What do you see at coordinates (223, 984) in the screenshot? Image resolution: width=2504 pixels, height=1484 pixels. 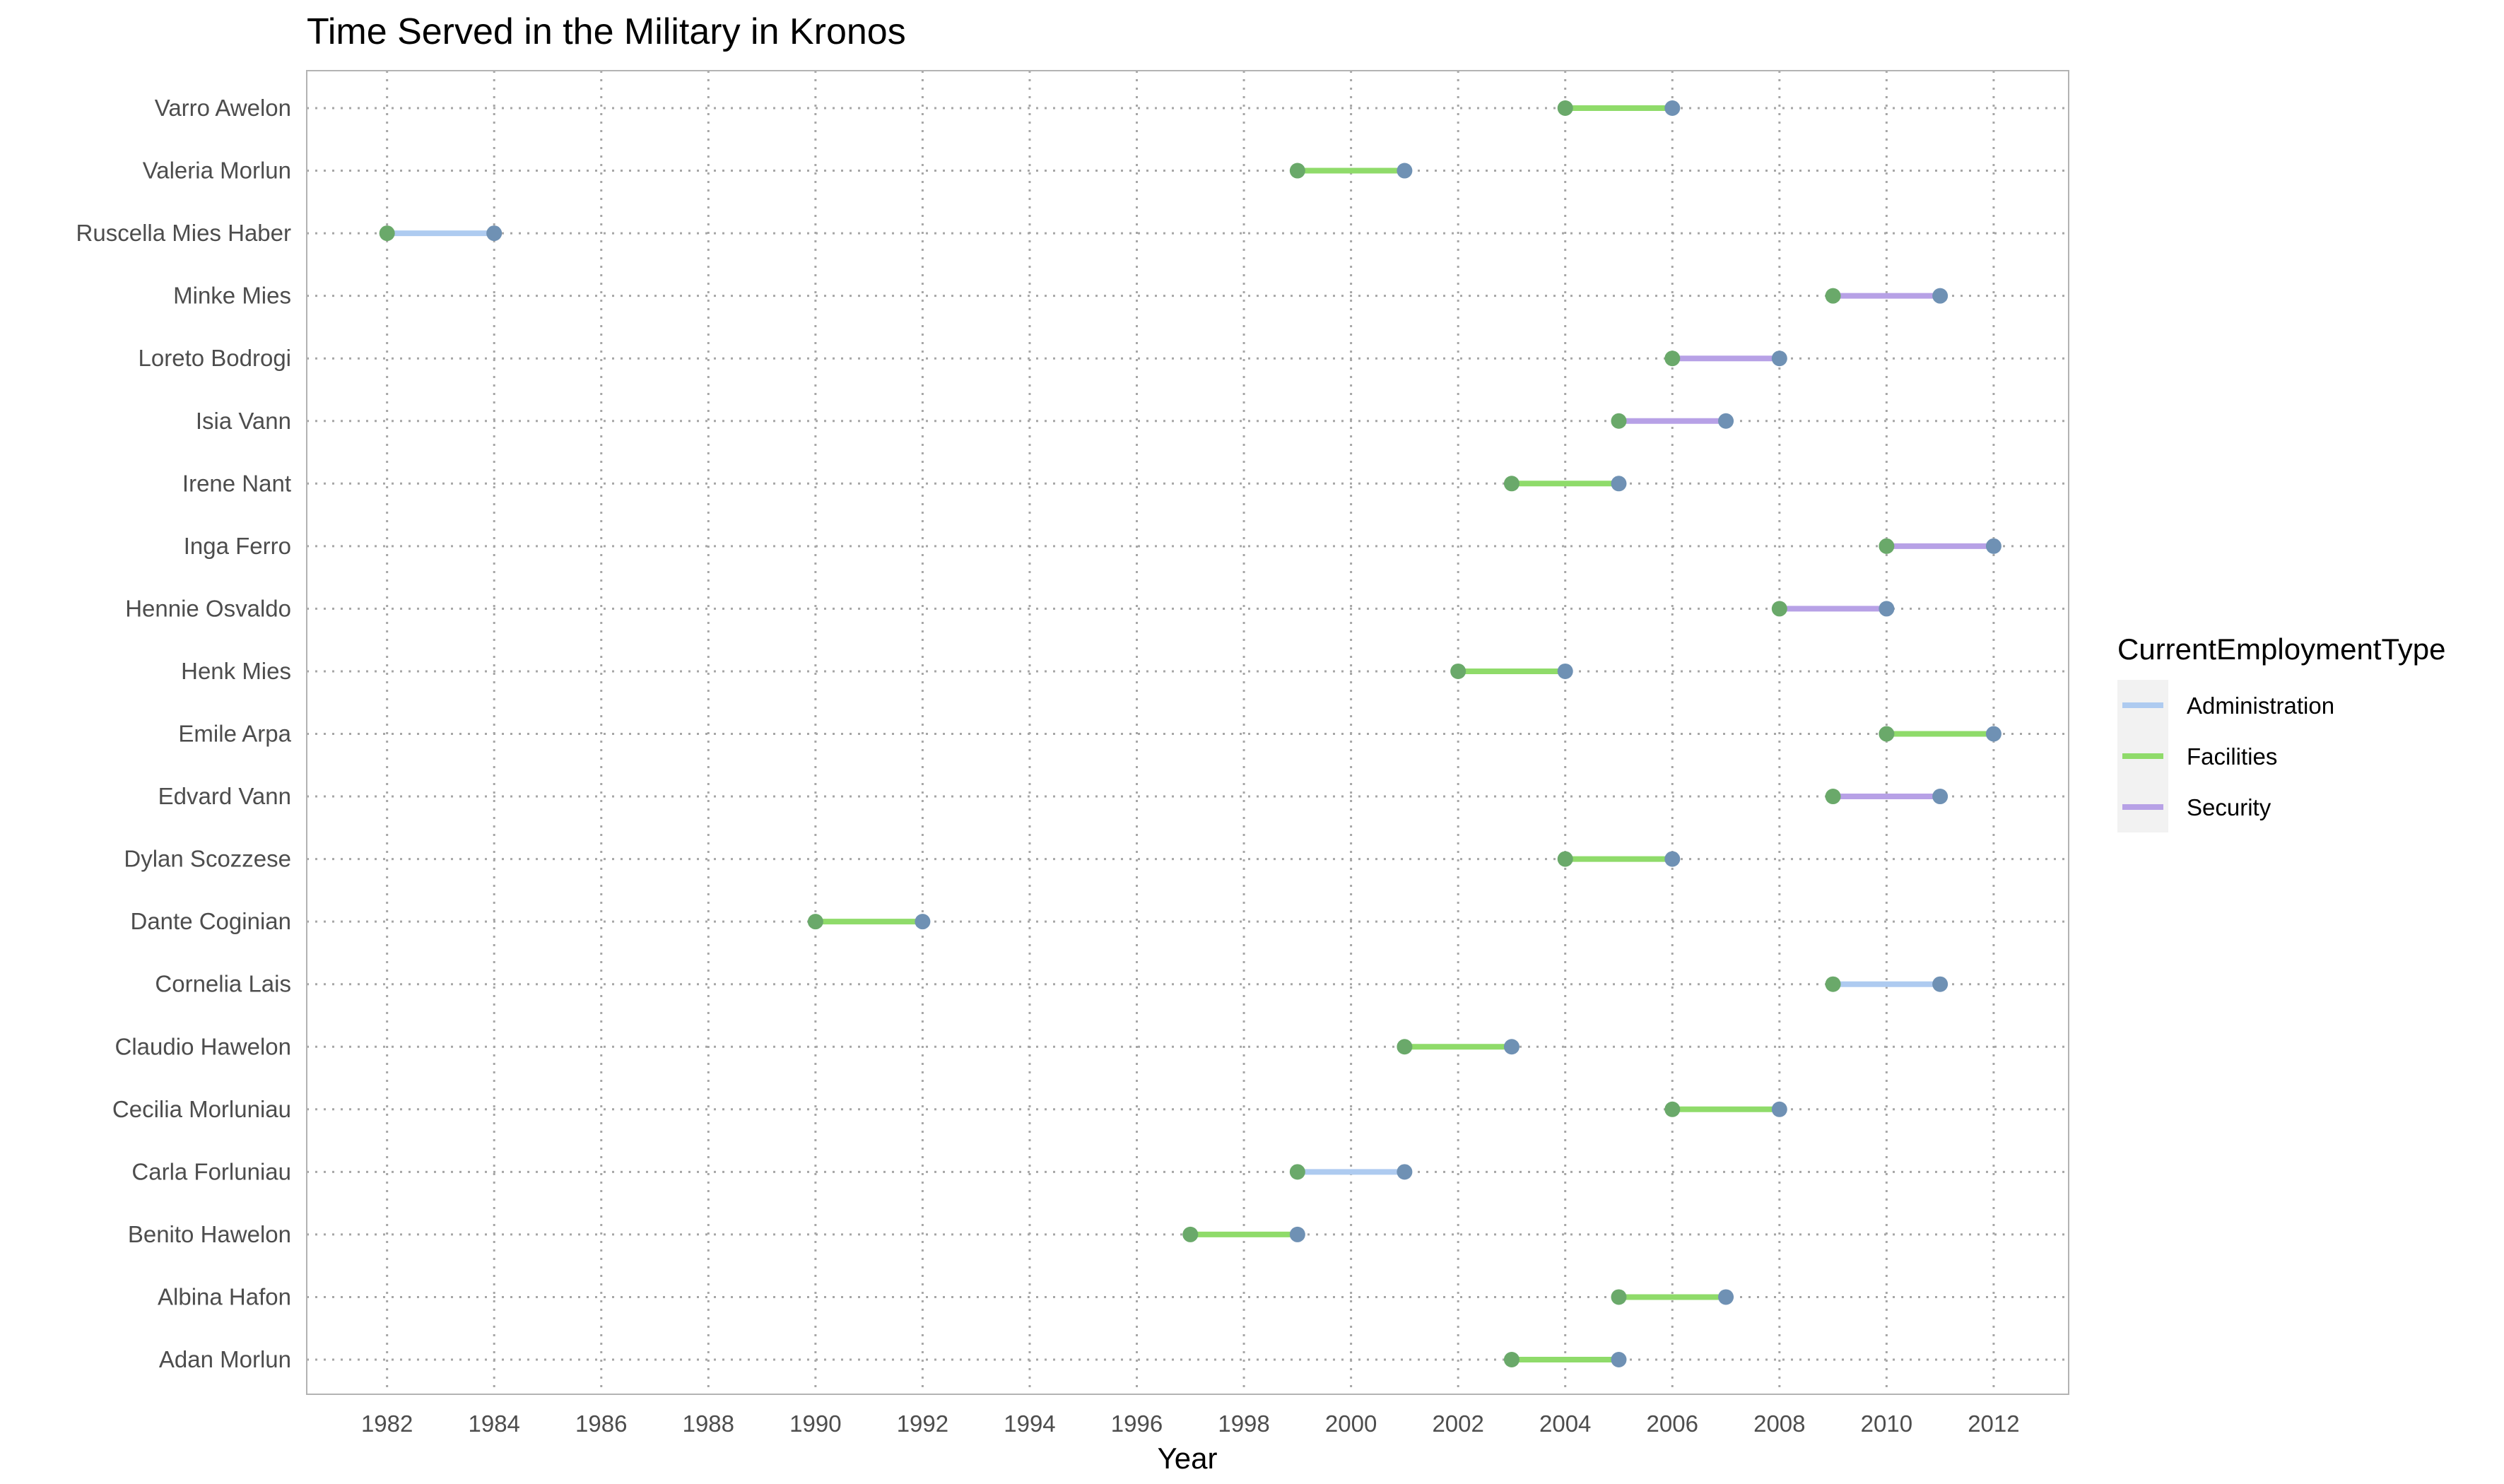 I see `y-tick-label-cornelia-lais: Cornelia Lais` at bounding box center [223, 984].